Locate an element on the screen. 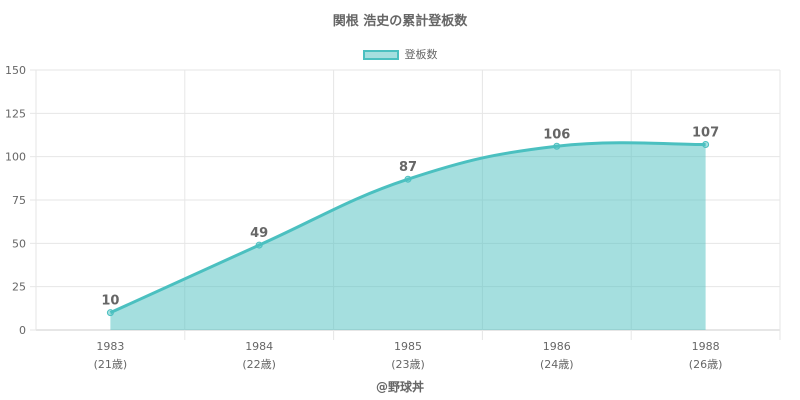 The image size is (800, 400). chart-title: 関根 浩史の累計登板数 is located at coordinates (400, 21).